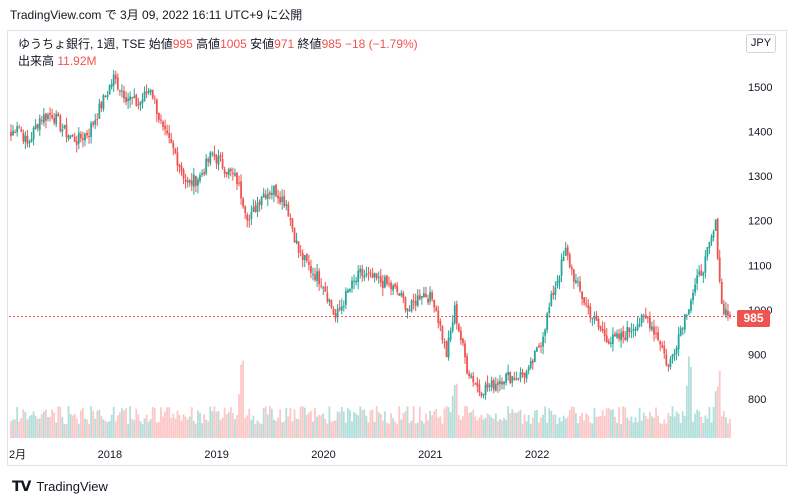  What do you see at coordinates (218, 61) in the screenshot?
I see `legend-volume-row: 出来高 11.92M` at bounding box center [218, 61].